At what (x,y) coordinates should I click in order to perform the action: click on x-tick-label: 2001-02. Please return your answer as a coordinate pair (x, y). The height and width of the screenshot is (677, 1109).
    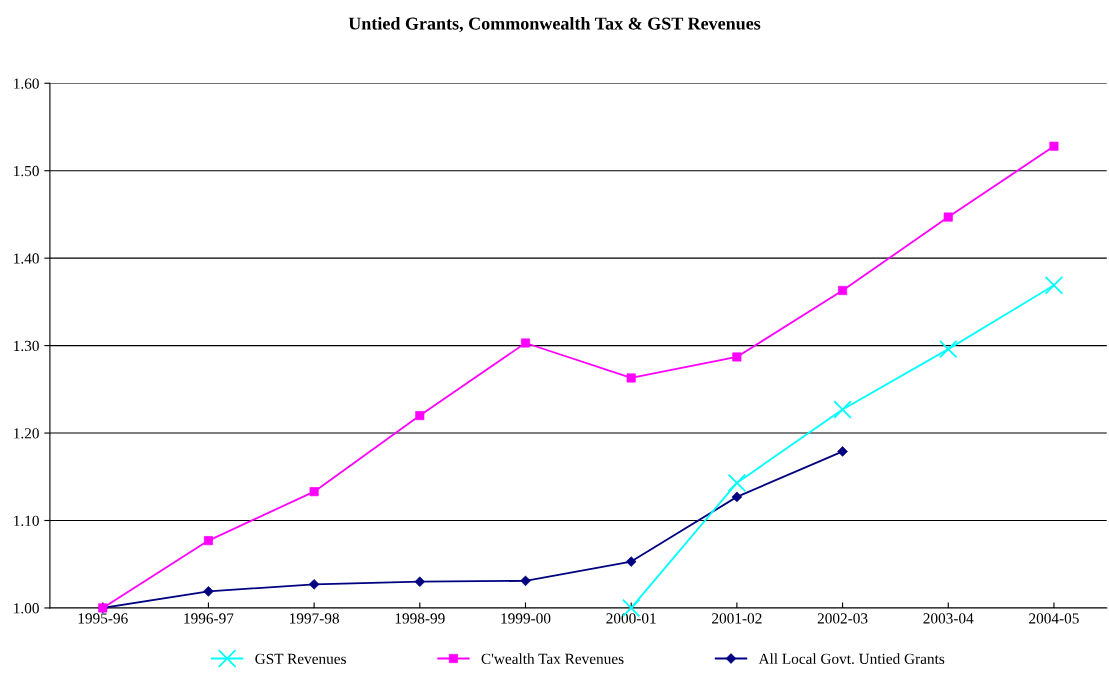
    Looking at the image, I should click on (737, 618).